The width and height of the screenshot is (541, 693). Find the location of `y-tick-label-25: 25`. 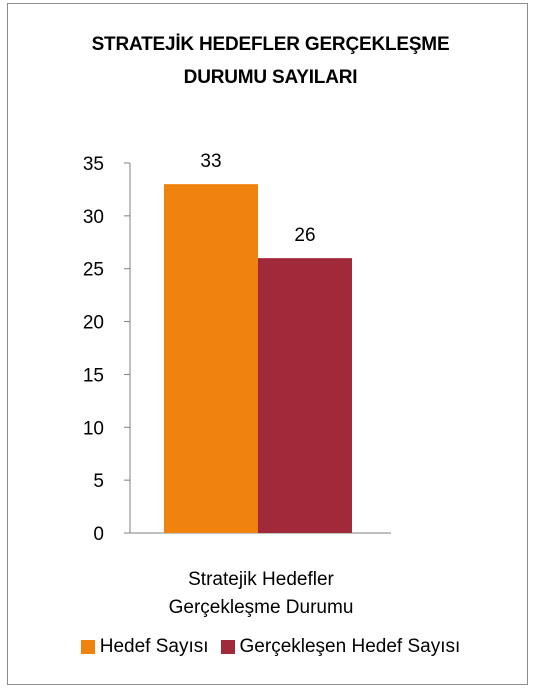

y-tick-label-25: 25 is located at coordinates (93, 270).